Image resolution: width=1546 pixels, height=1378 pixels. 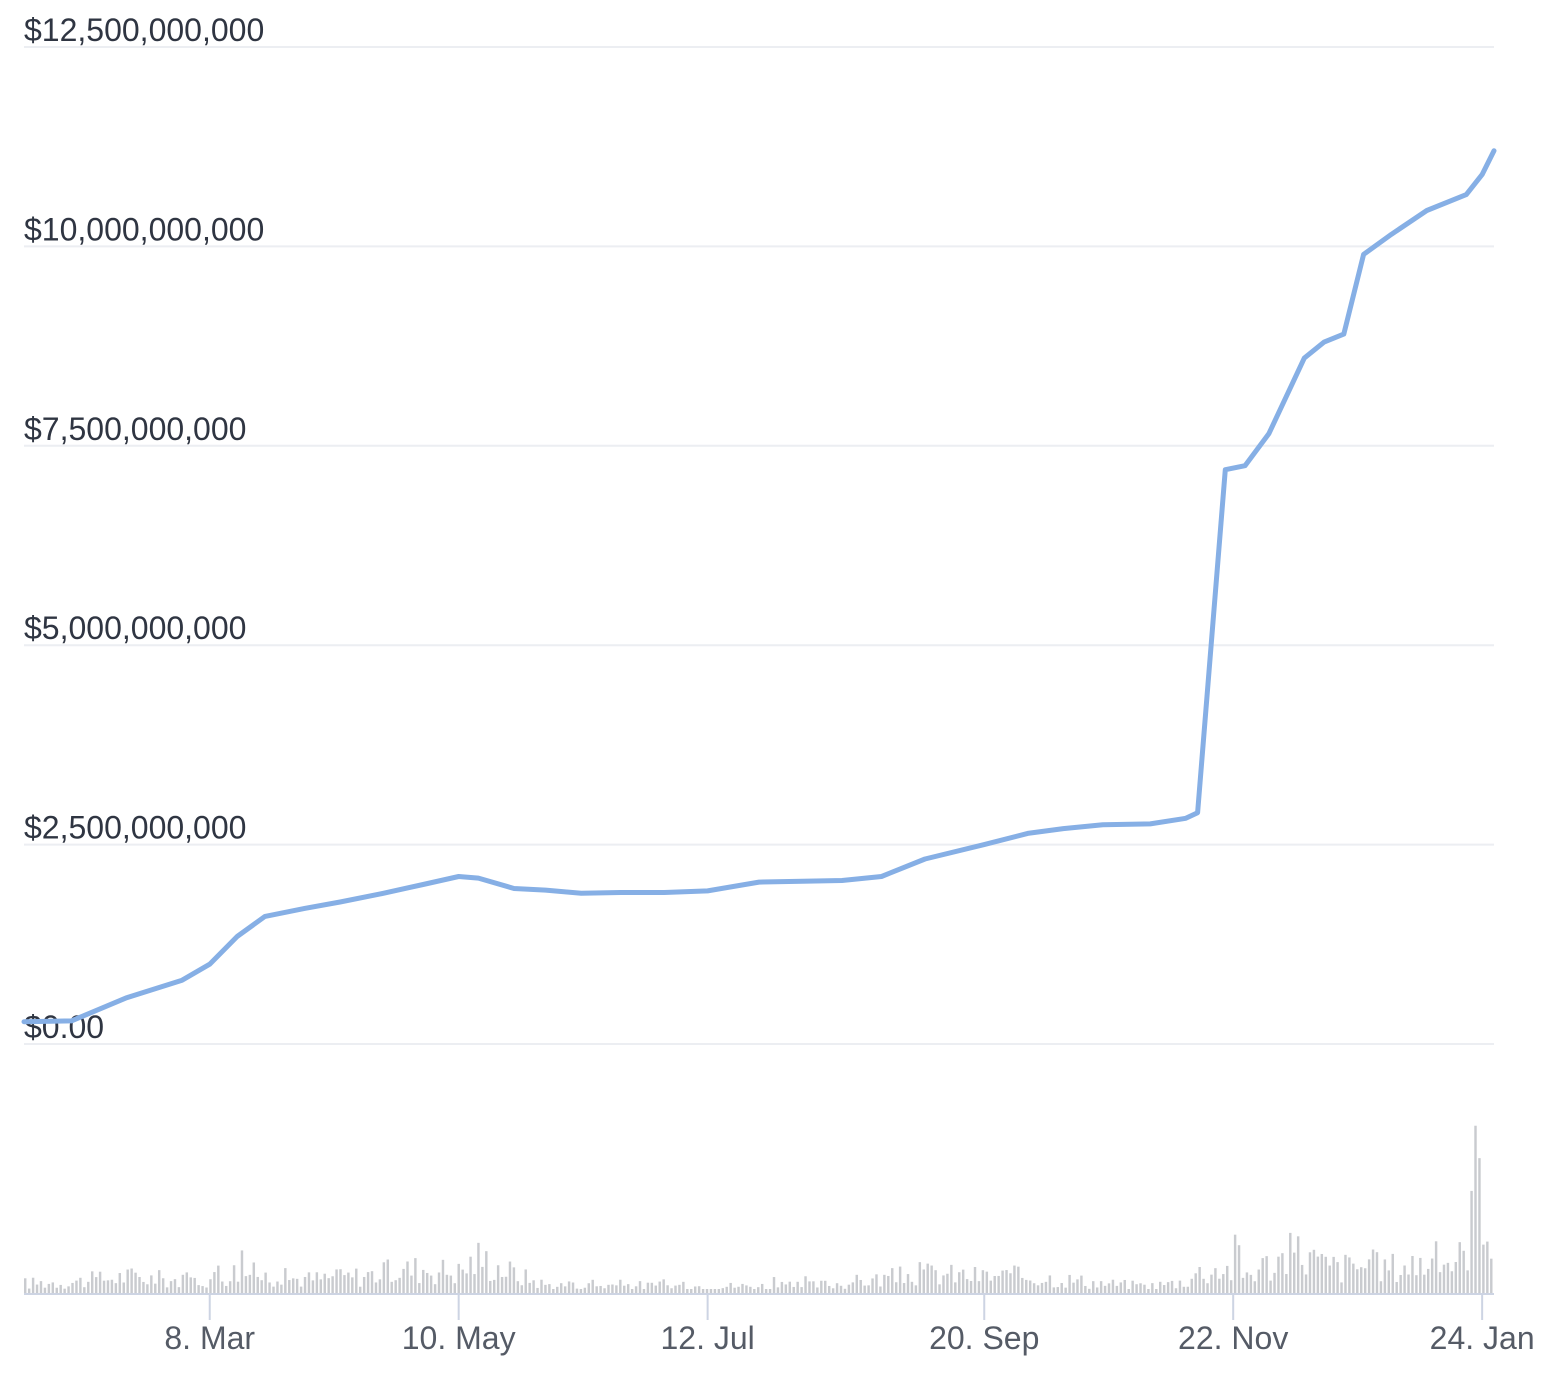 I want to click on x-tick-label: 22. Nov, so click(x=1233, y=1338).